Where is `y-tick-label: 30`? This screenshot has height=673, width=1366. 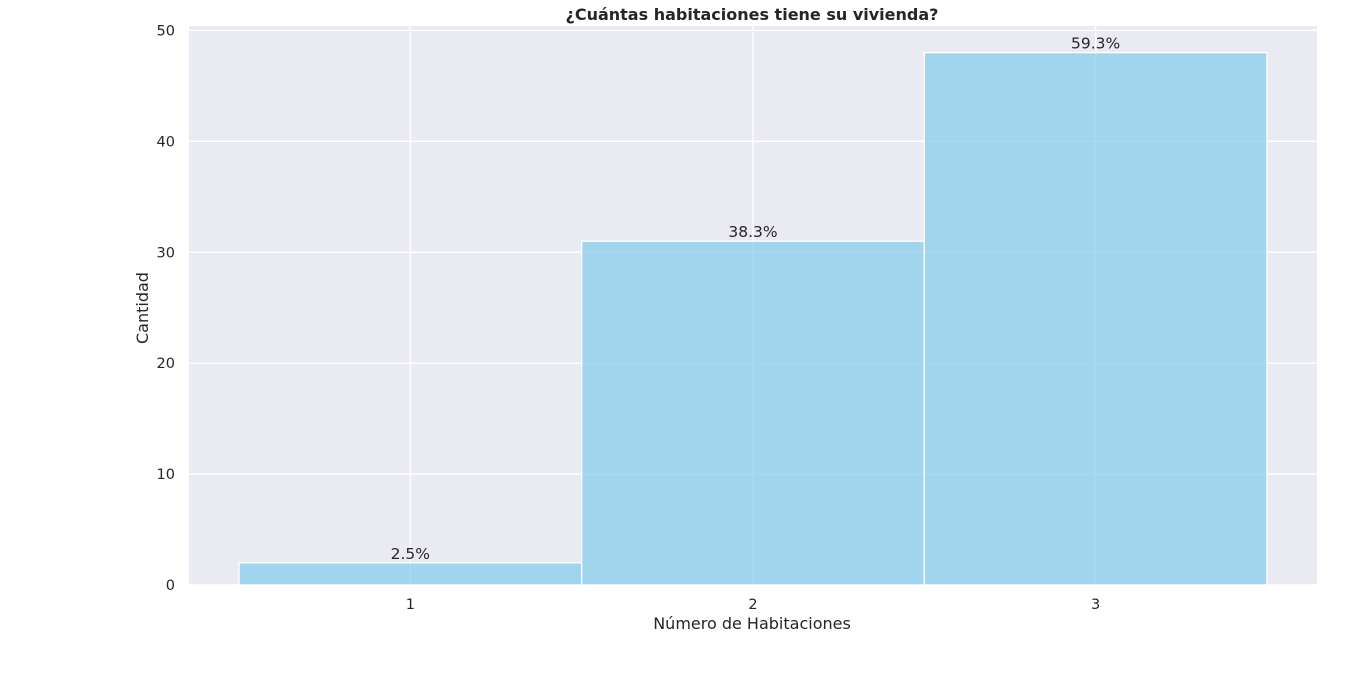 y-tick-label: 30 is located at coordinates (166, 253).